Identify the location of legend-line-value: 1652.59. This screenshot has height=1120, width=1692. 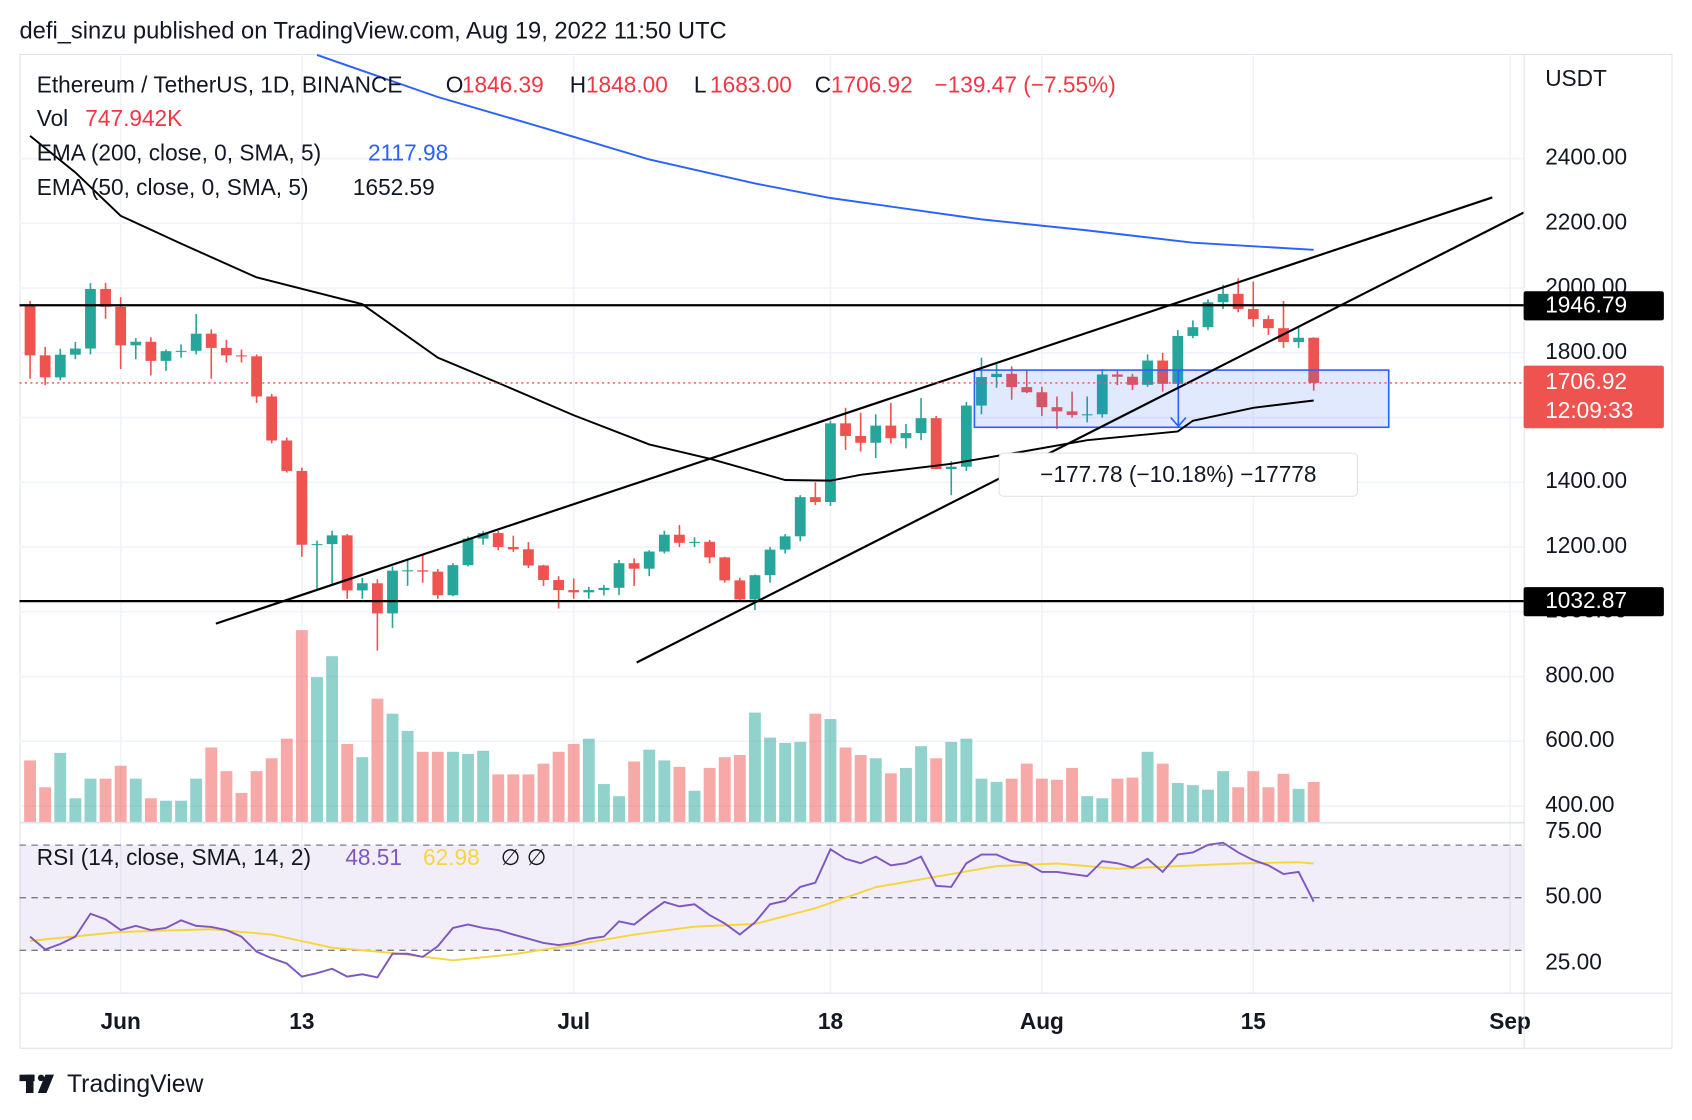
(394, 187).